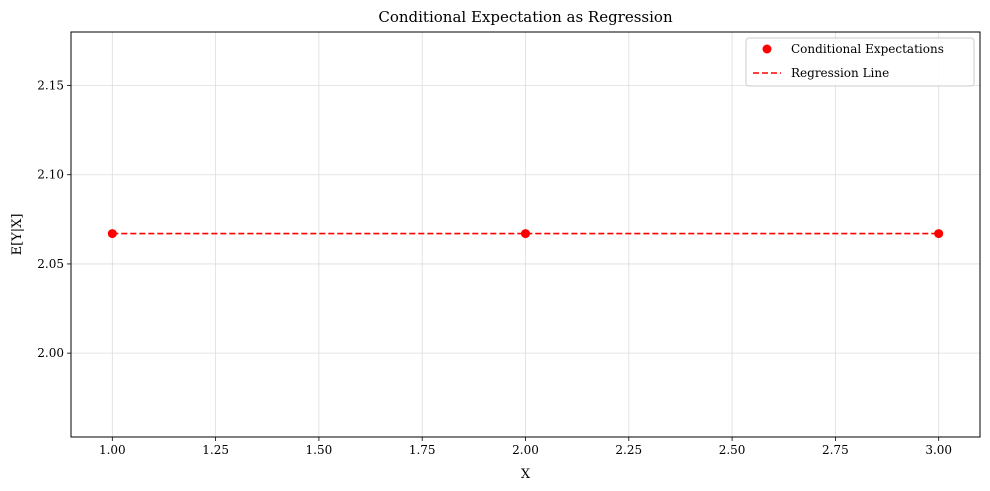 The image size is (990, 491). What do you see at coordinates (526, 474) in the screenshot?
I see `x-axis-label: X` at bounding box center [526, 474].